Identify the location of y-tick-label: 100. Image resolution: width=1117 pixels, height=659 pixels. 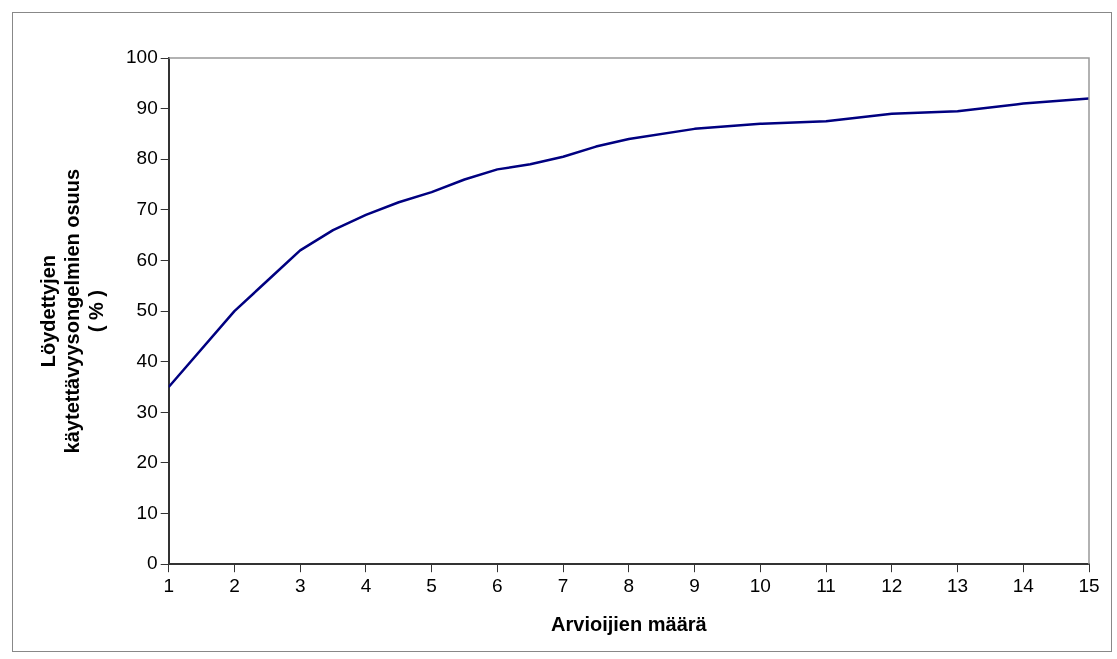
(142, 57).